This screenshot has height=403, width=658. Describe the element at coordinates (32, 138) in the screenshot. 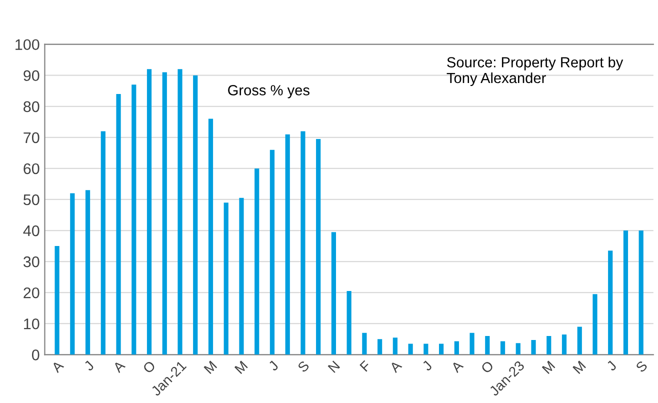

I see `y-tick-label: 70` at that location.